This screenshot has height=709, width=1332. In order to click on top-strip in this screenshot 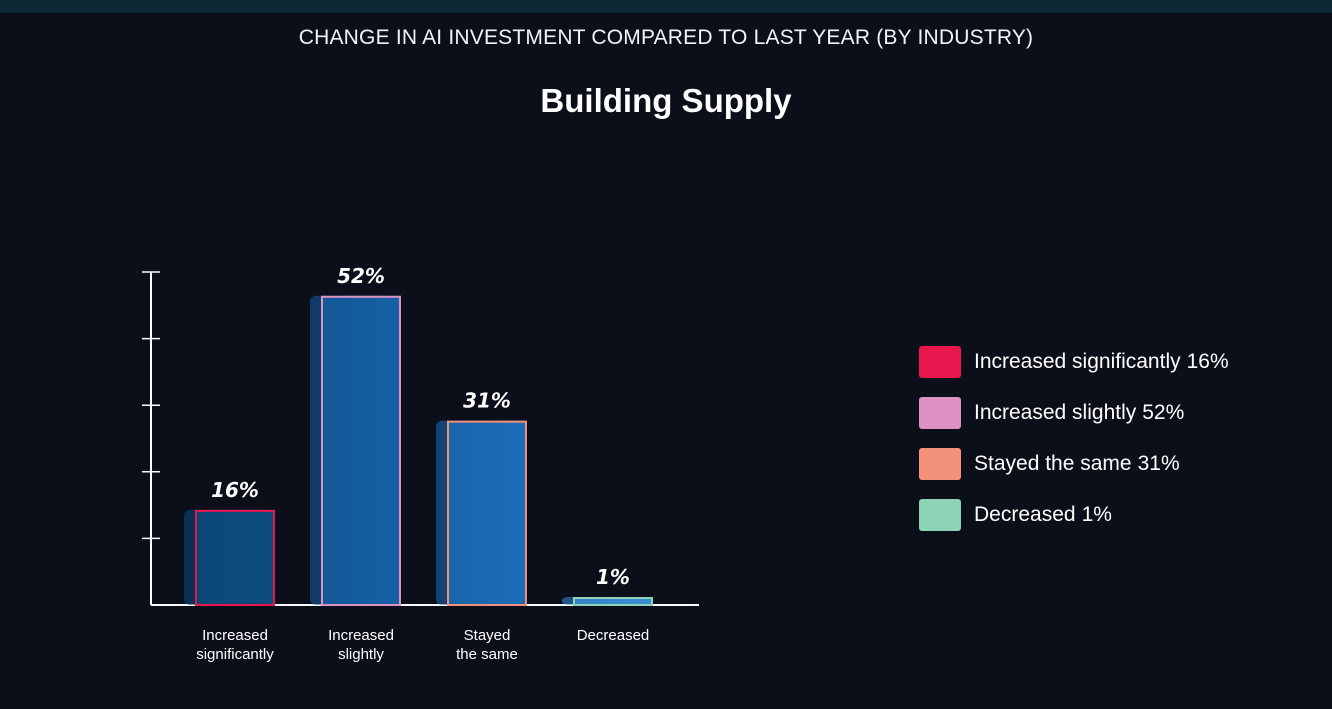, I will do `click(666, 6)`.